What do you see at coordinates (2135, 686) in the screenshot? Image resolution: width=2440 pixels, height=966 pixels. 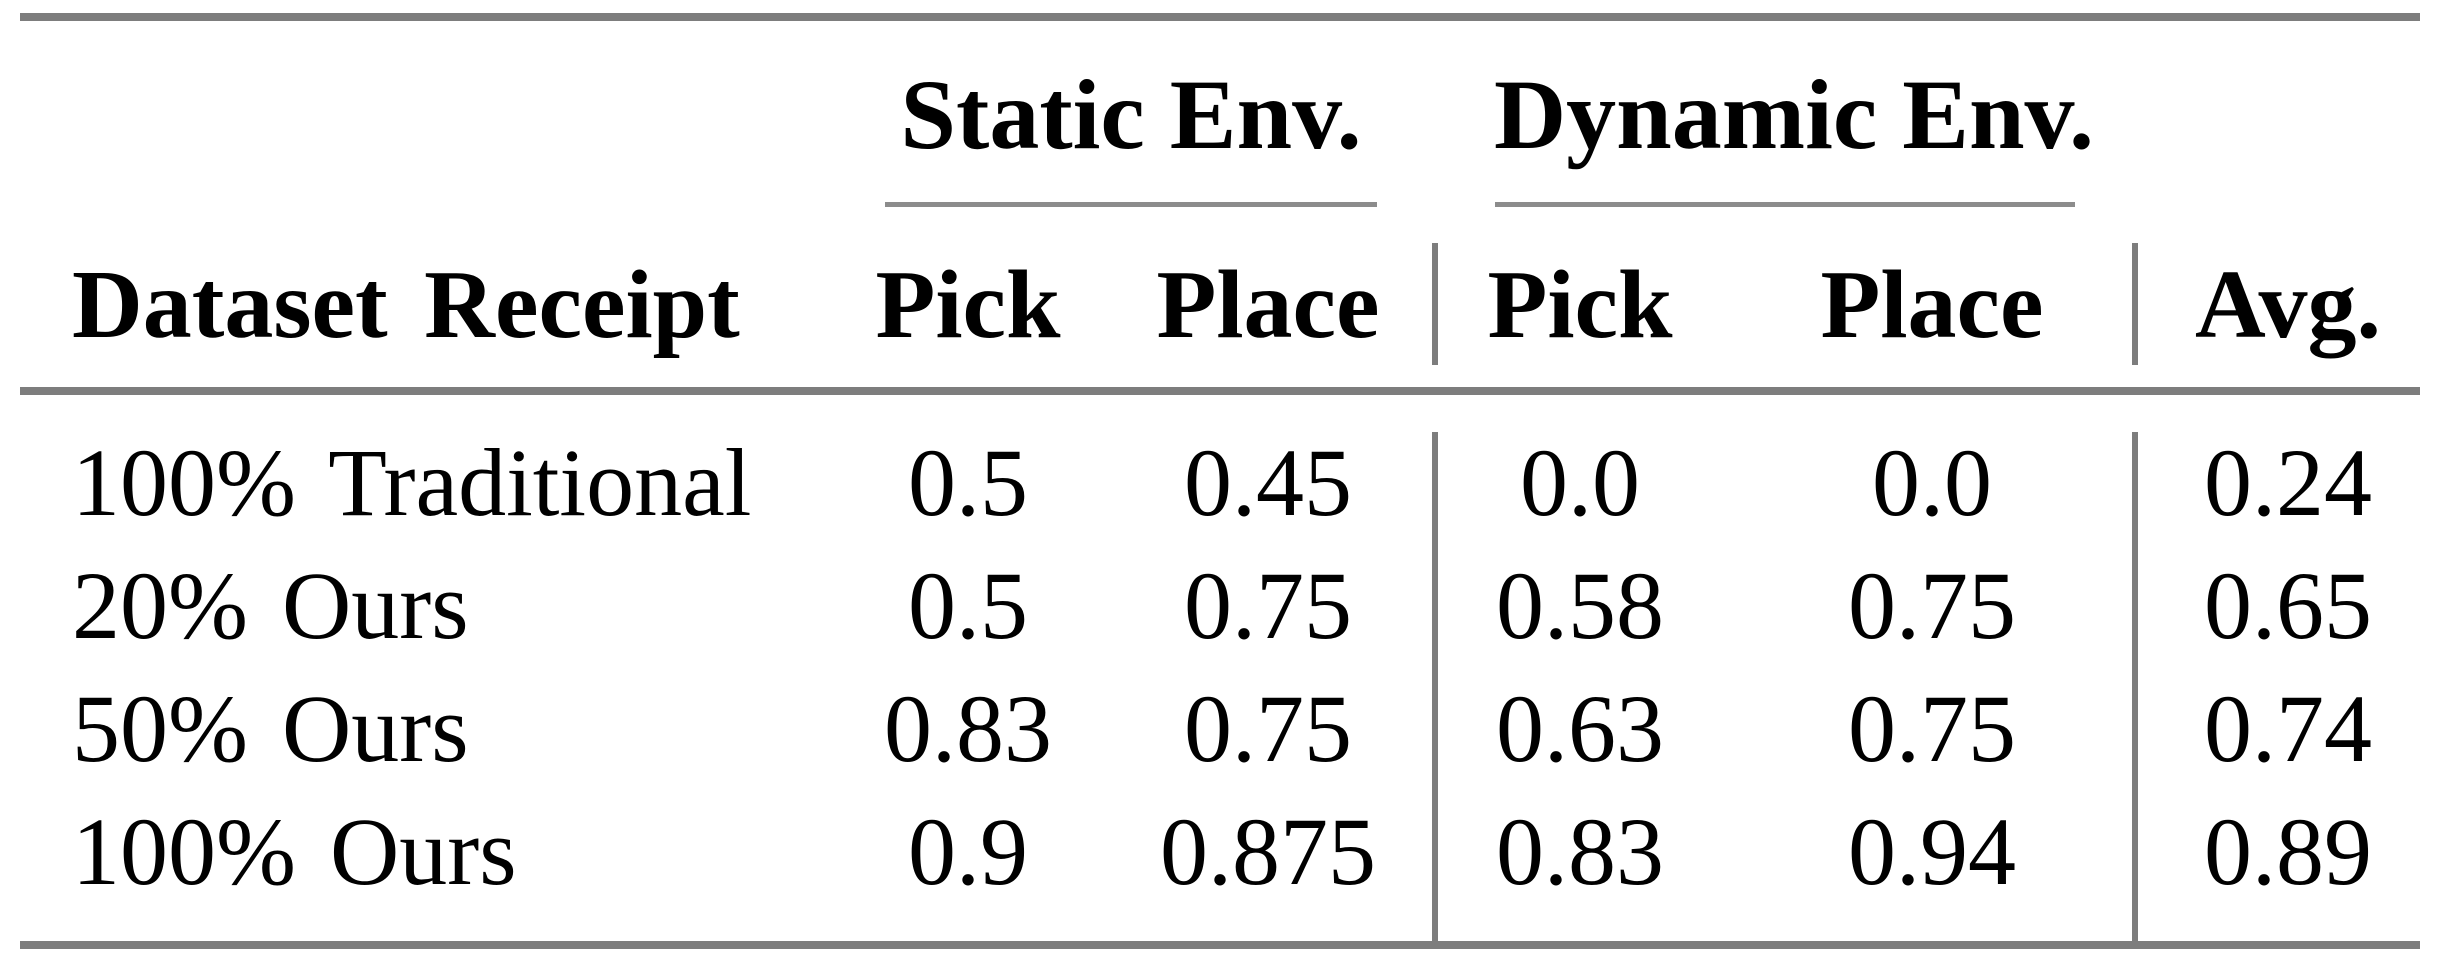 I see `vertical-rule-avg-body` at bounding box center [2135, 686].